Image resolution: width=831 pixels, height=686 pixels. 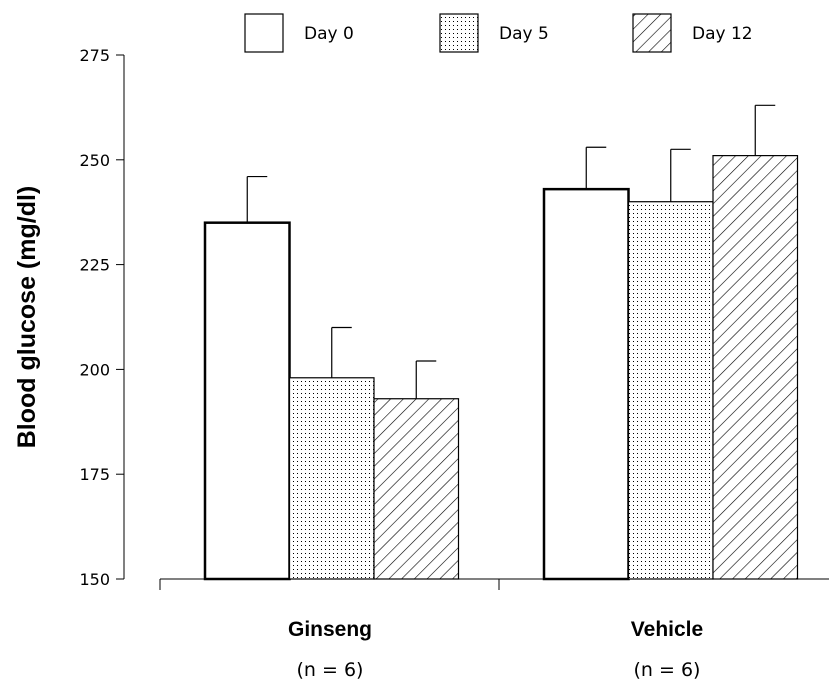 I want to click on y-tick-label: 225, so click(x=94, y=265).